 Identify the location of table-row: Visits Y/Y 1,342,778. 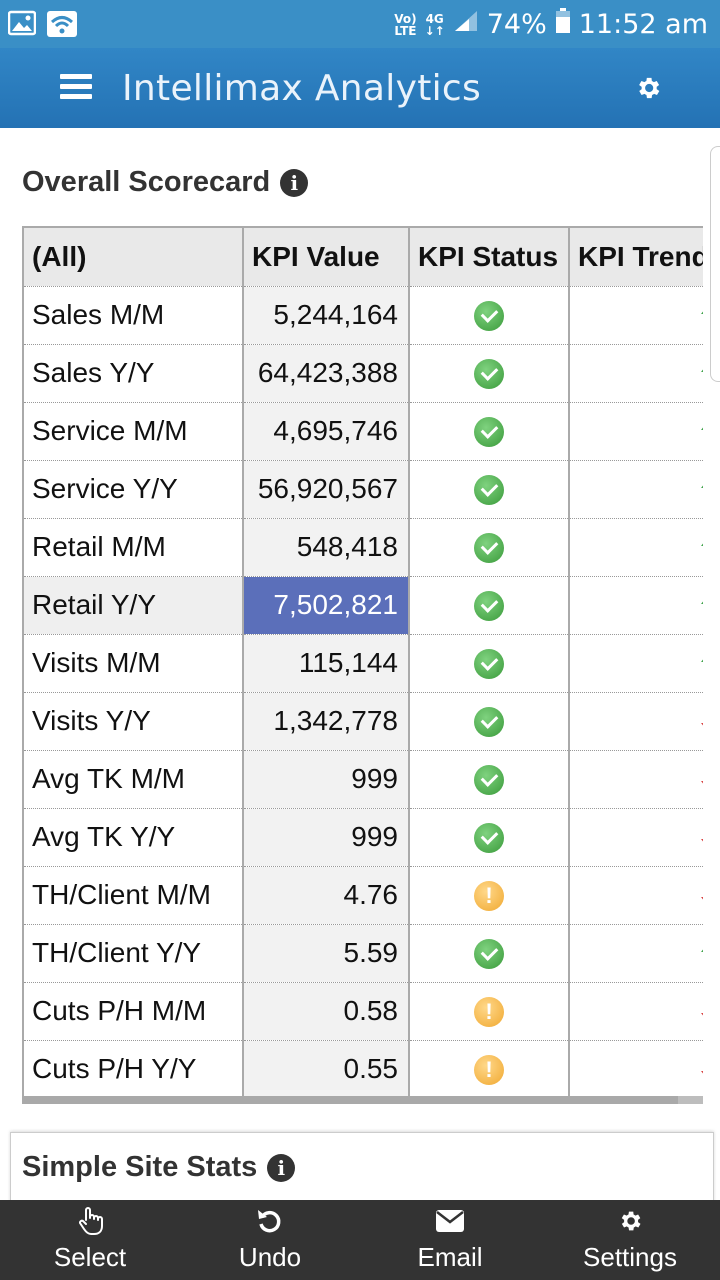
(363, 721).